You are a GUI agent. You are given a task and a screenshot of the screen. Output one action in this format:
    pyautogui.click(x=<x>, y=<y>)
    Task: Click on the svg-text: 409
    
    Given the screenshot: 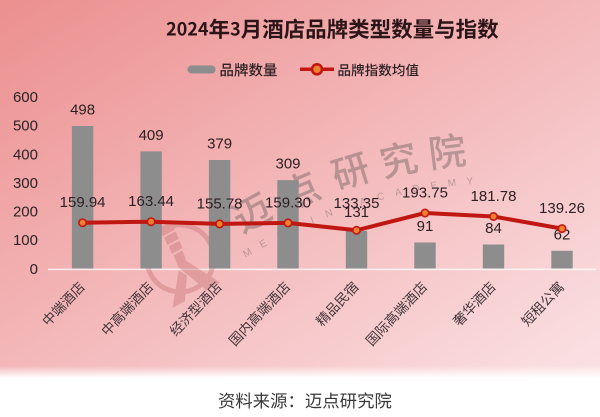 What is the action you would take?
    pyautogui.click(x=151, y=135)
    